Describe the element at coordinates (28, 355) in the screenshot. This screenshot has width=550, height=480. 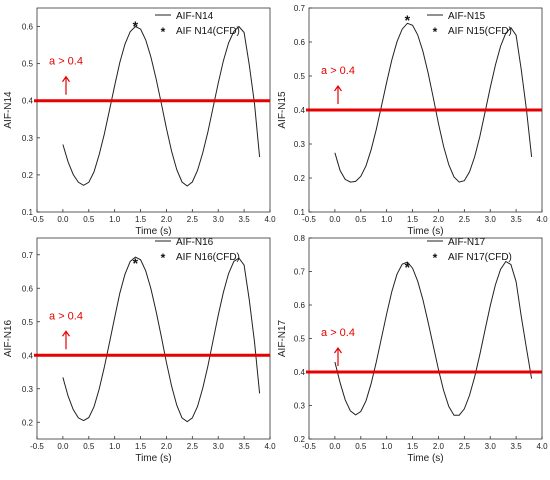
I see `panel-3-y-tick-label: 0.4` at that location.